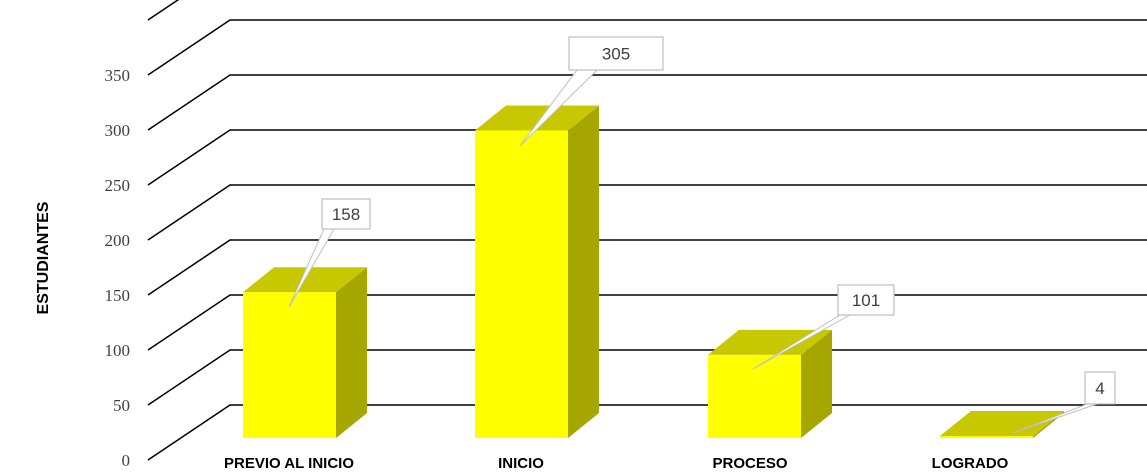 Image resolution: width=1147 pixels, height=472 pixels. What do you see at coordinates (118, 240) in the screenshot?
I see `y-tick-label: 200` at bounding box center [118, 240].